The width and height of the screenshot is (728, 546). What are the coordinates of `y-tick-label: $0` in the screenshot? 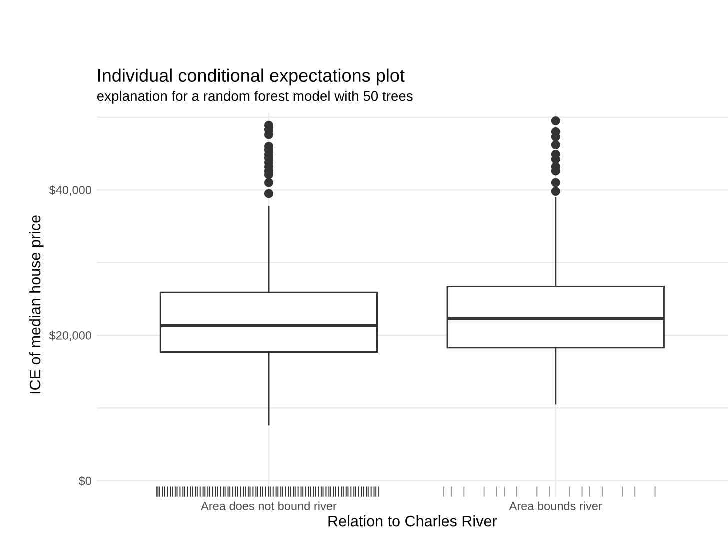 It's located at (85, 481).